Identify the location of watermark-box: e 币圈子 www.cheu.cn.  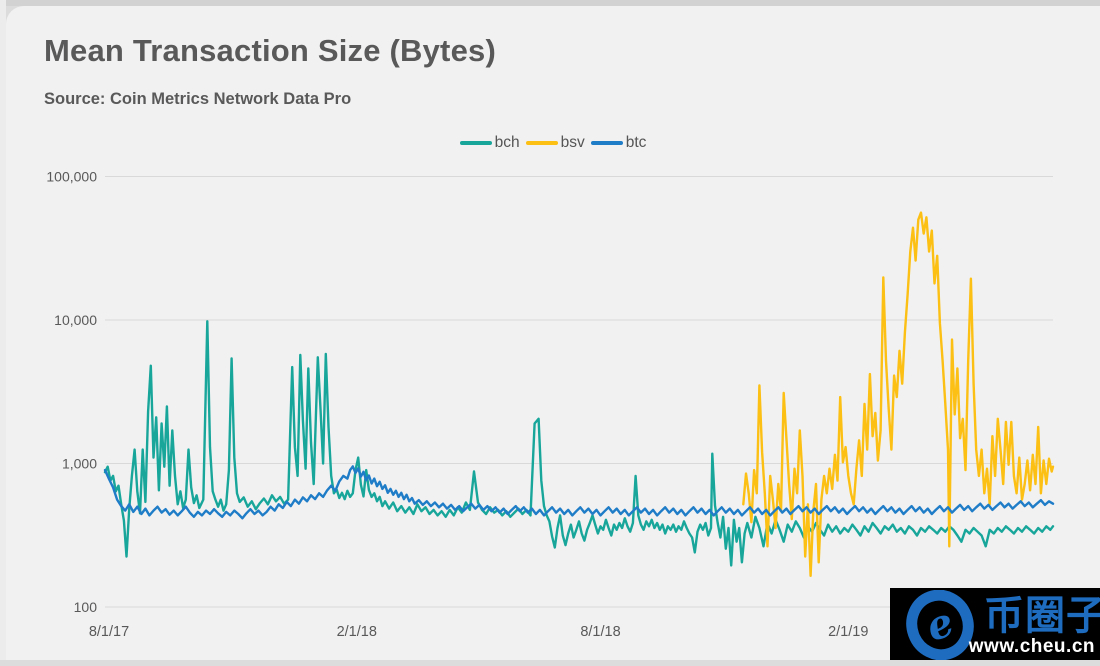
(995, 624).